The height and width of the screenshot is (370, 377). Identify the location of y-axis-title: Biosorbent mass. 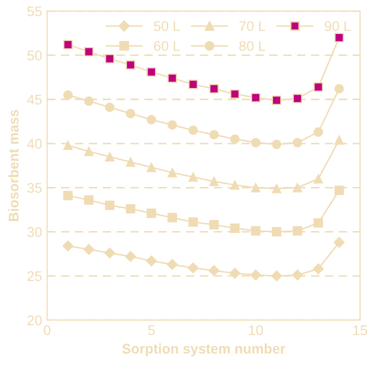
(13, 165).